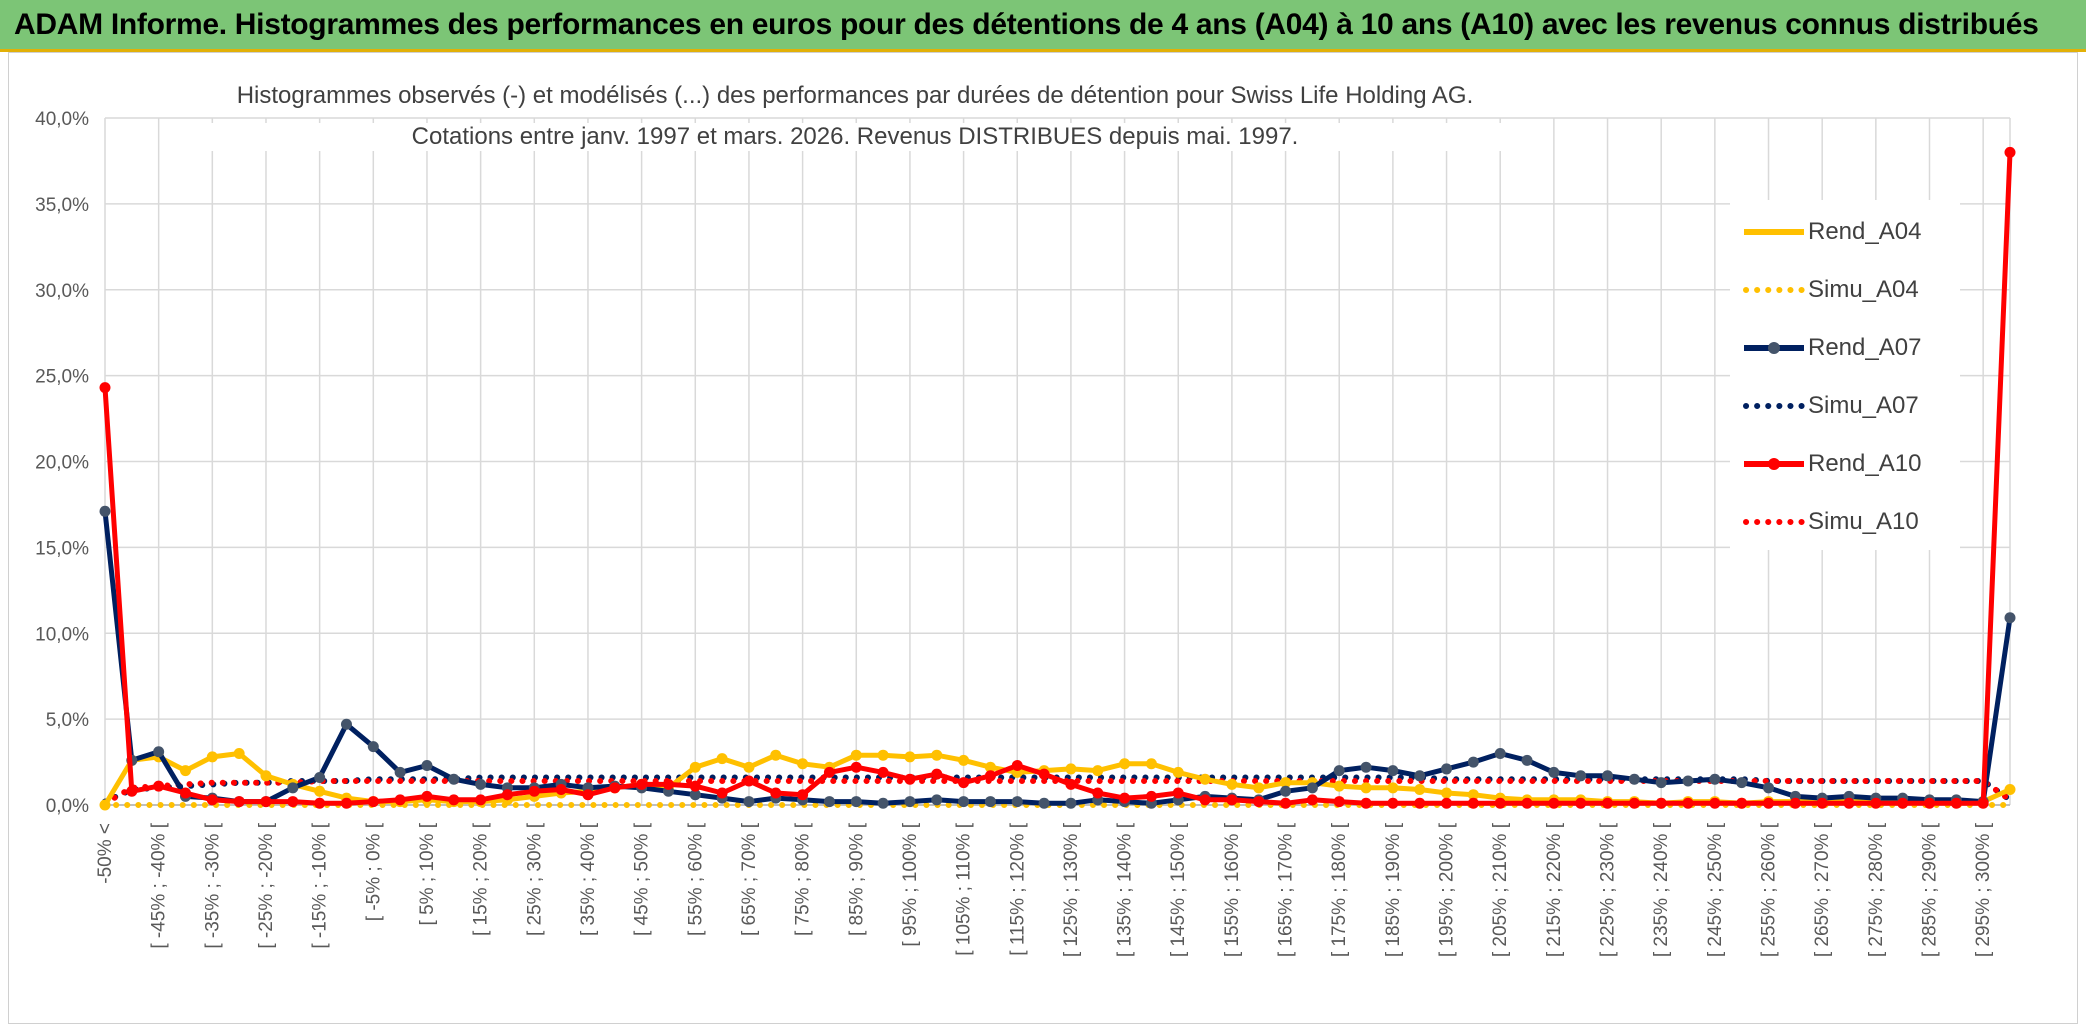 Image resolution: width=2086 pixels, height=1031 pixels. Describe the element at coordinates (1774, 406) in the screenshot. I see `legend-symbol-dotted-navy` at that location.